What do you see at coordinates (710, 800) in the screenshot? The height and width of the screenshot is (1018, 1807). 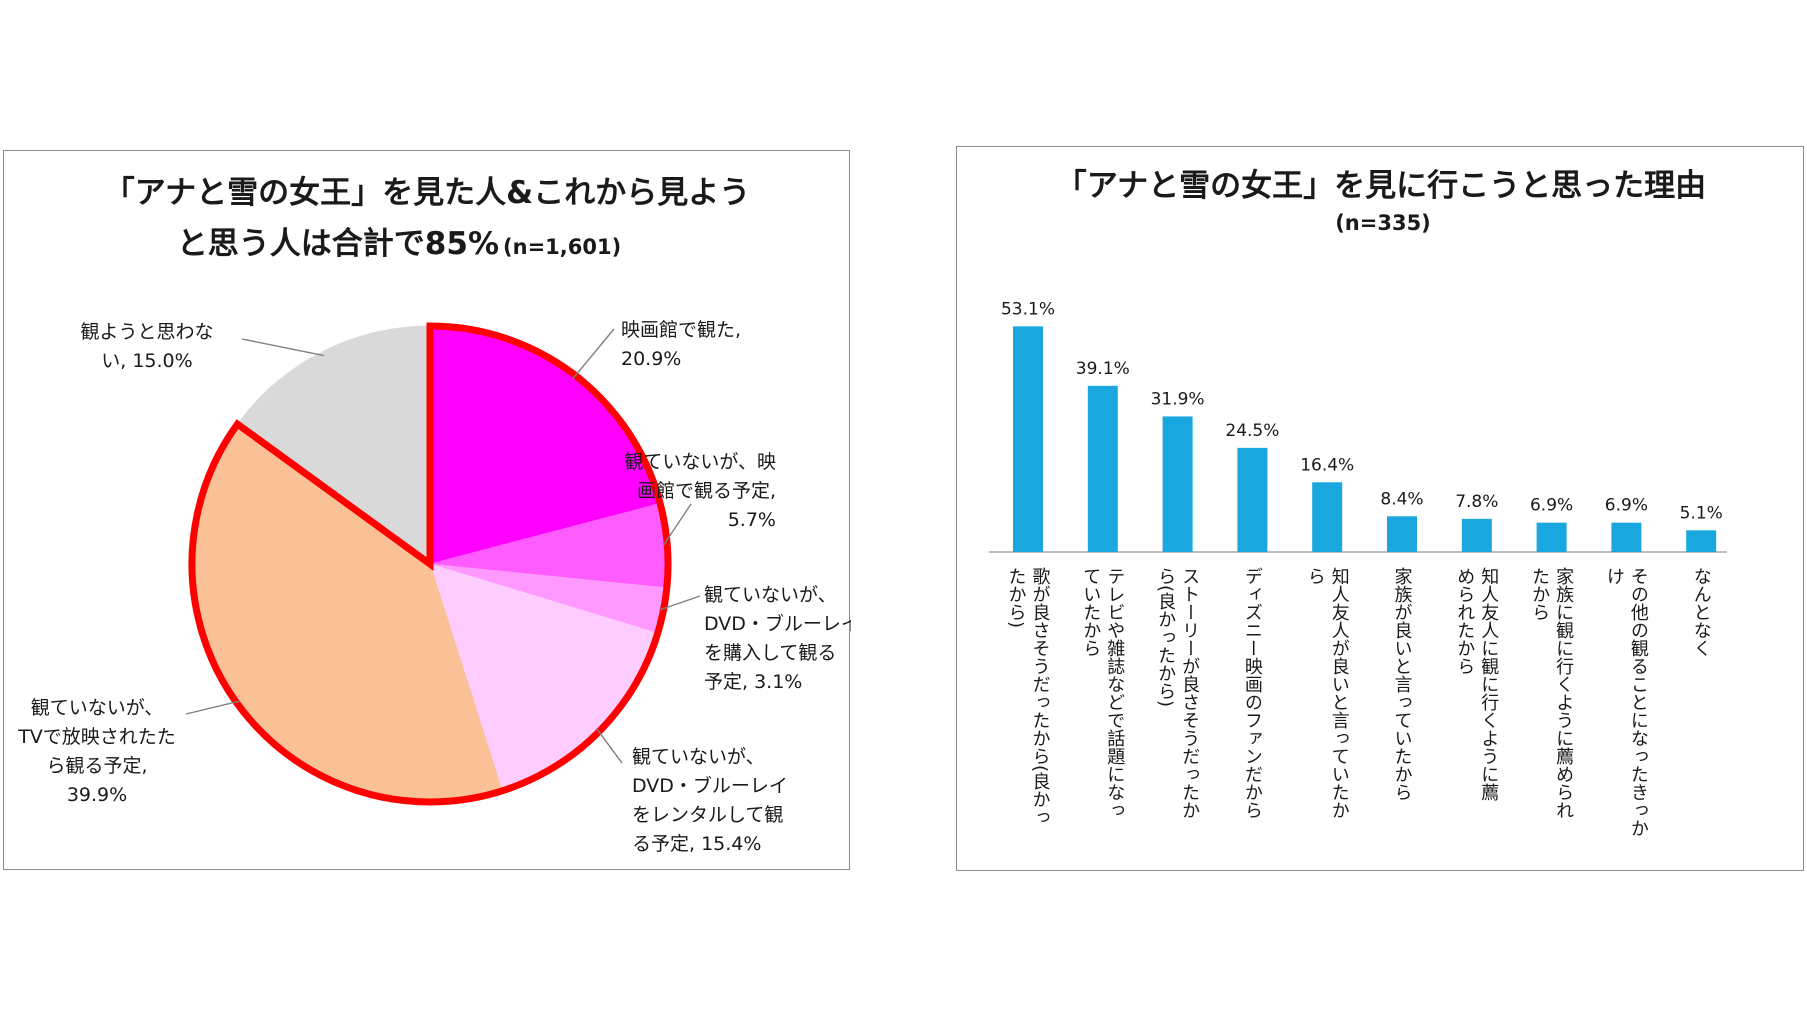 I see `pie-slice-label: 観ていないが、 DVD・ブルーレイをレンタルして観る予定, 15.4%` at bounding box center [710, 800].